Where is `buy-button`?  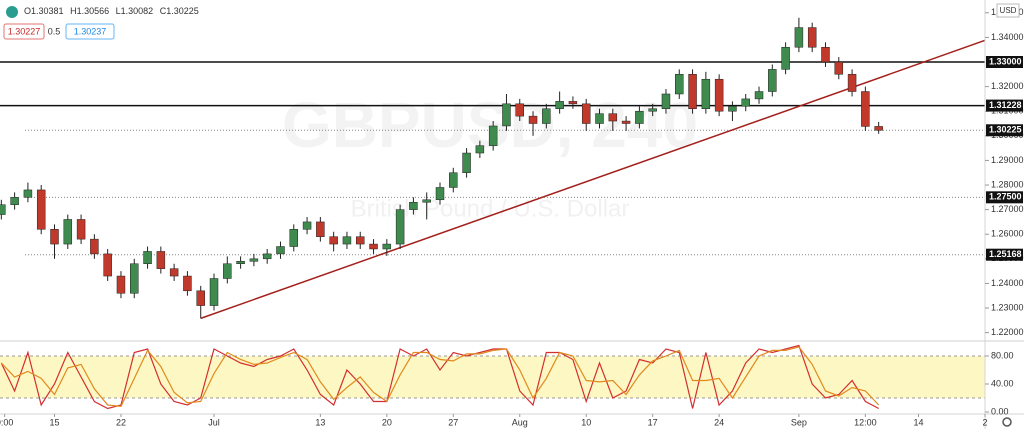 buy-button is located at coordinates (90, 31).